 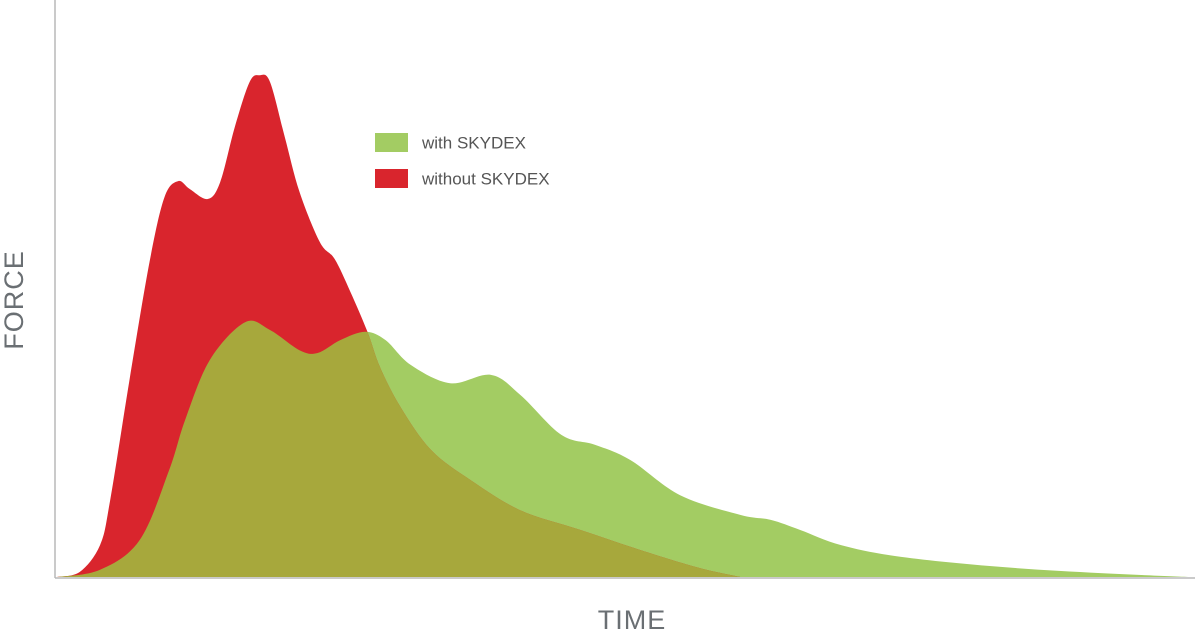 What do you see at coordinates (485, 178) in the screenshot?
I see `legend-label: without SKYDEX` at bounding box center [485, 178].